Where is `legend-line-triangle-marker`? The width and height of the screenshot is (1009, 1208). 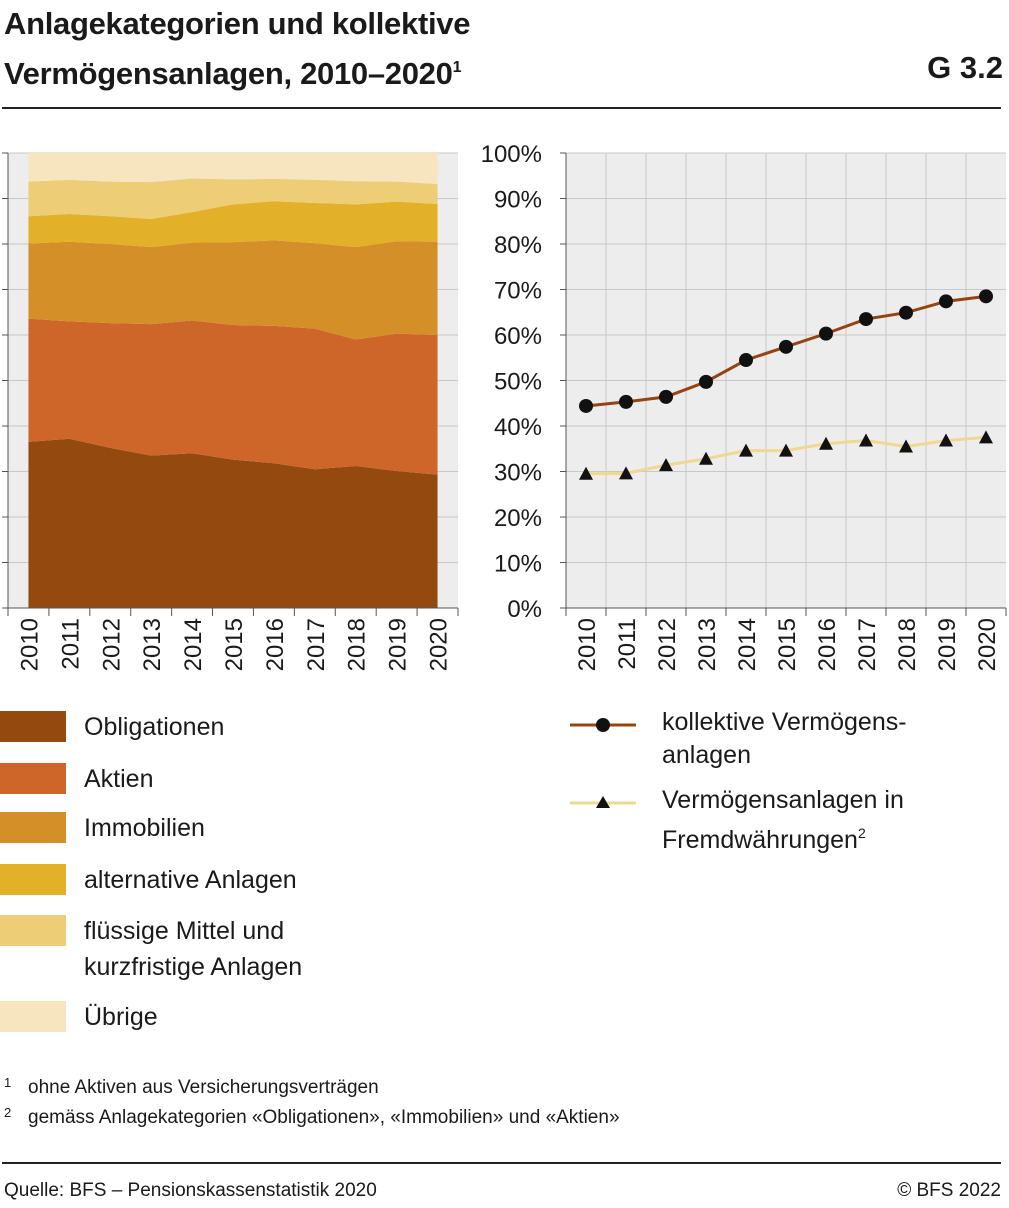
legend-line-triangle-marker is located at coordinates (603, 802).